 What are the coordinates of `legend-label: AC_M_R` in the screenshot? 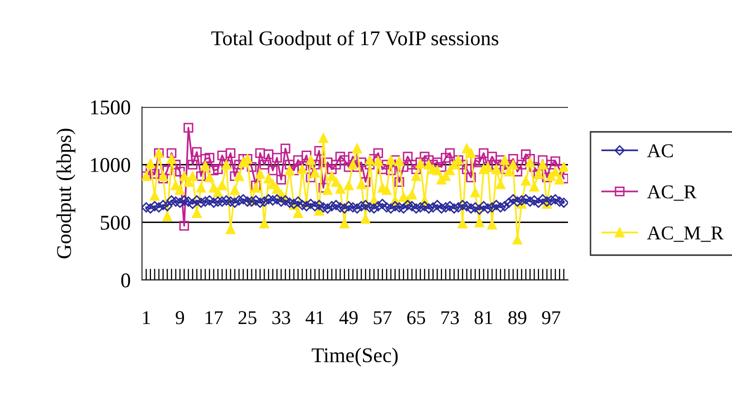 It's located at (685, 234).